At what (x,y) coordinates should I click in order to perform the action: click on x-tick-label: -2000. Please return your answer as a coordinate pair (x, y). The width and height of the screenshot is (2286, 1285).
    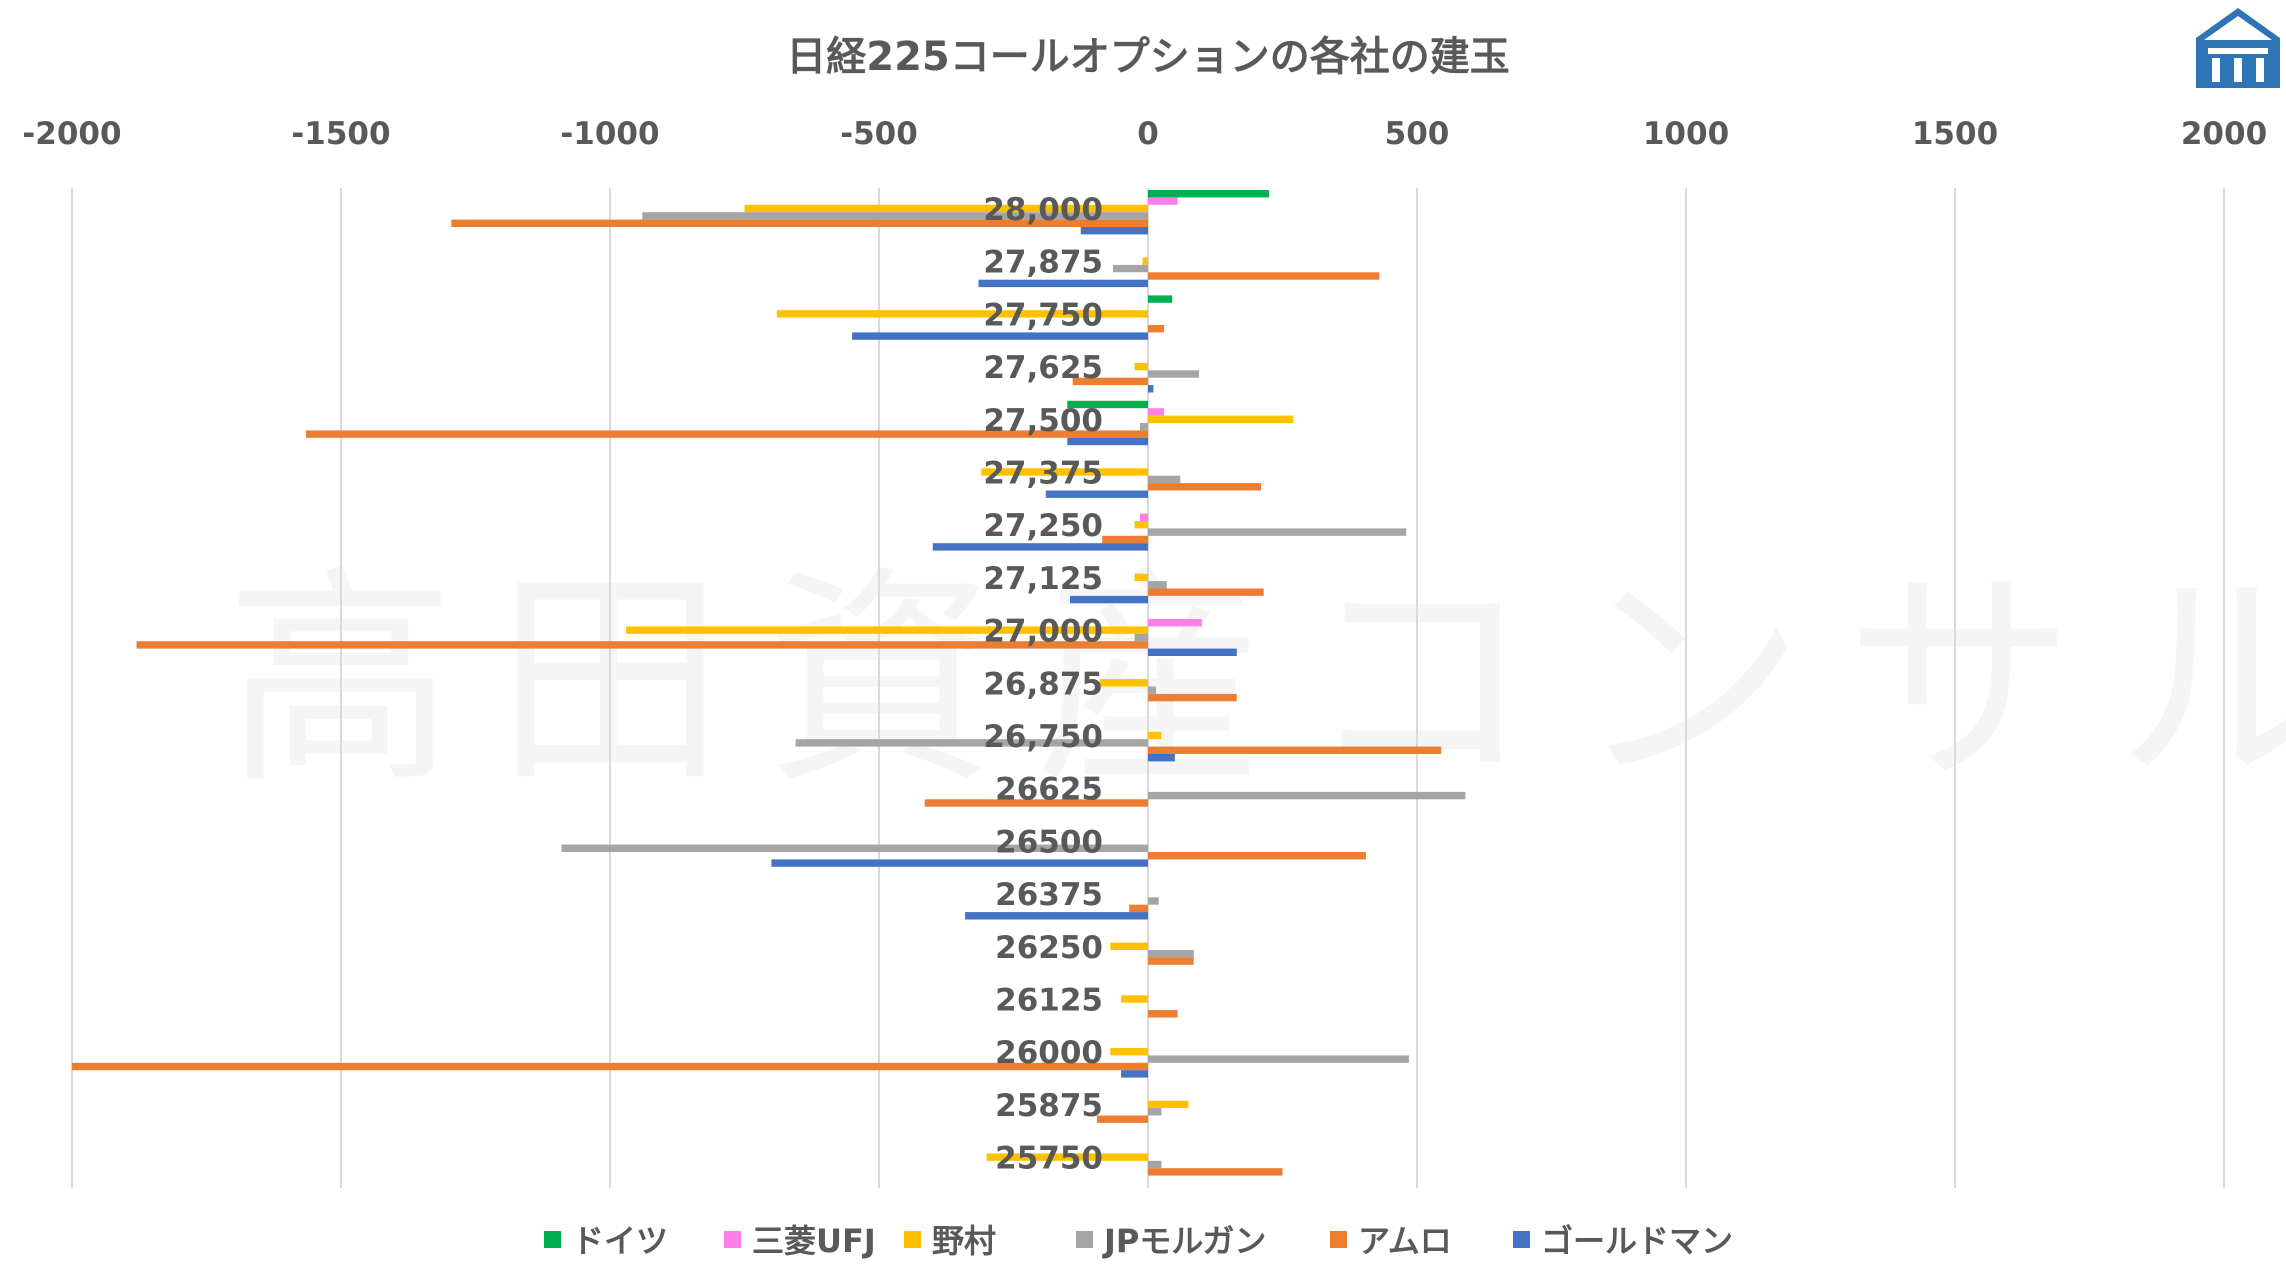
    Looking at the image, I should click on (71, 134).